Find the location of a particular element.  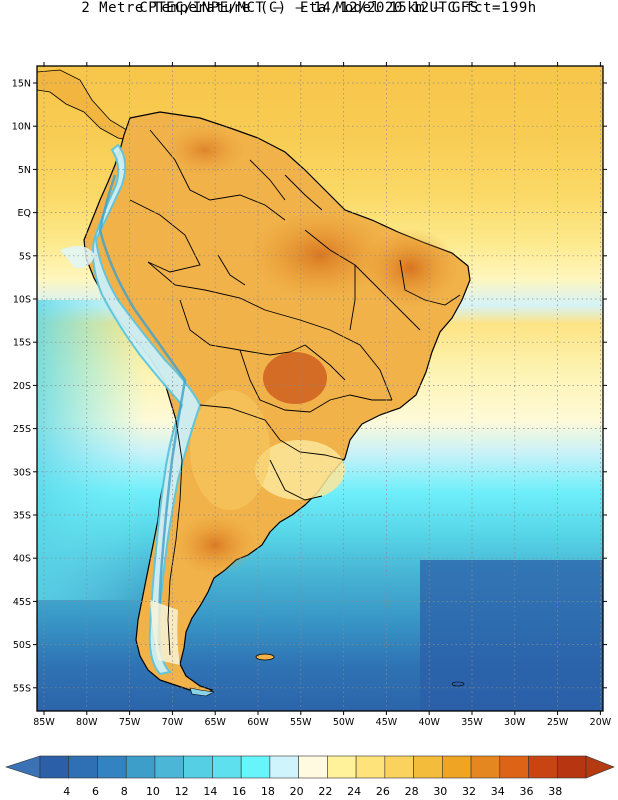

lat-label: 20S is located at coordinates (22, 386).